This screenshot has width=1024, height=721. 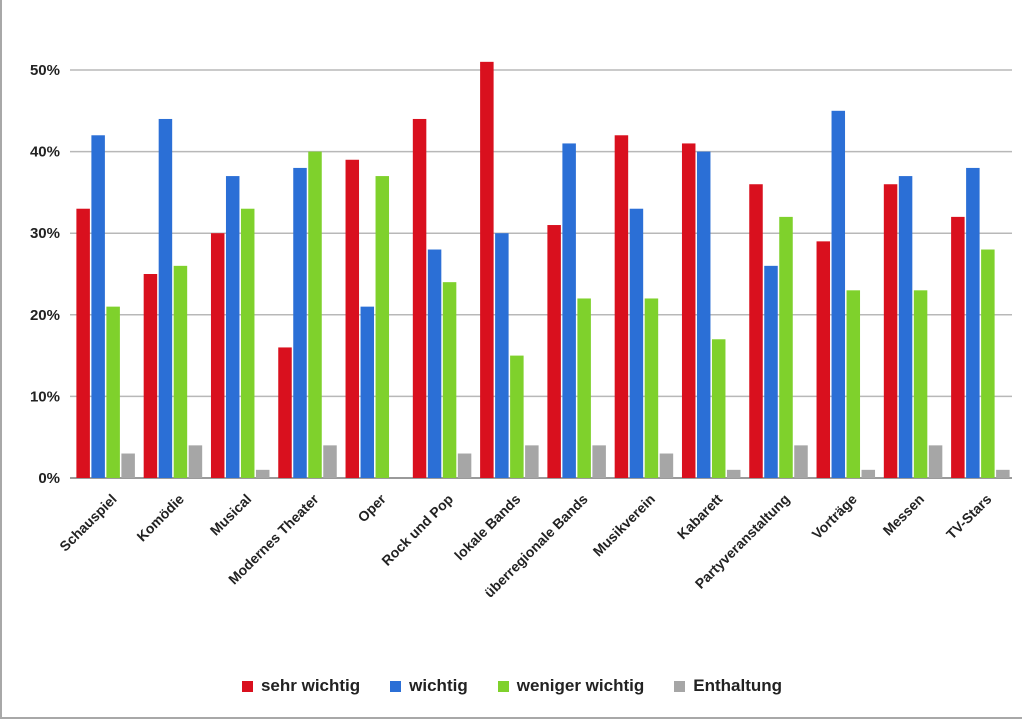 What do you see at coordinates (624, 525) in the screenshot?
I see `x-tick-label: Musikverein` at bounding box center [624, 525].